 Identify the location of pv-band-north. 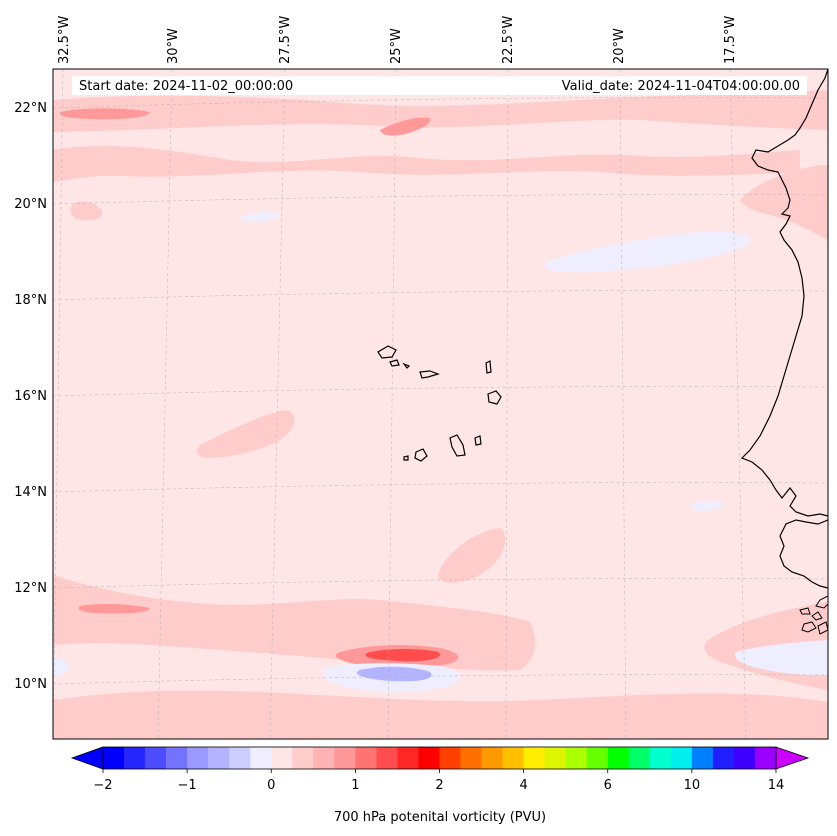
(440, 111).